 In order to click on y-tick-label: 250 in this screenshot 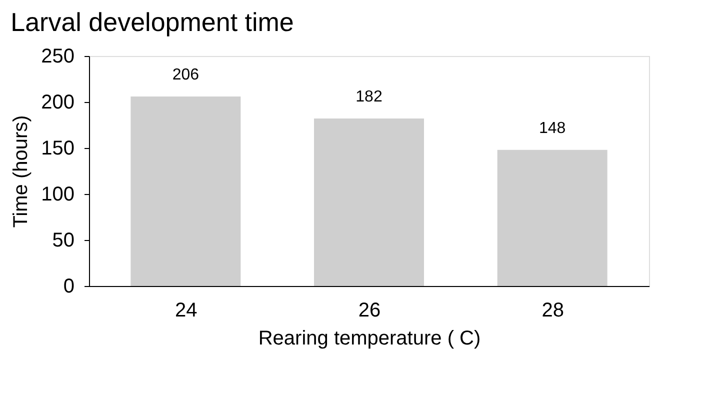, I will do `click(57, 57)`.